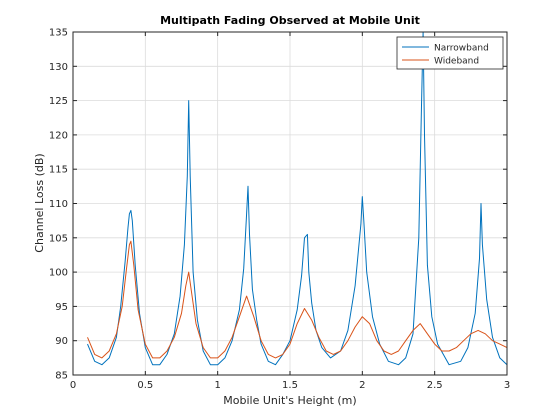  Describe the element at coordinates (58, 238) in the screenshot. I see `y-tick-label: 105` at that location.